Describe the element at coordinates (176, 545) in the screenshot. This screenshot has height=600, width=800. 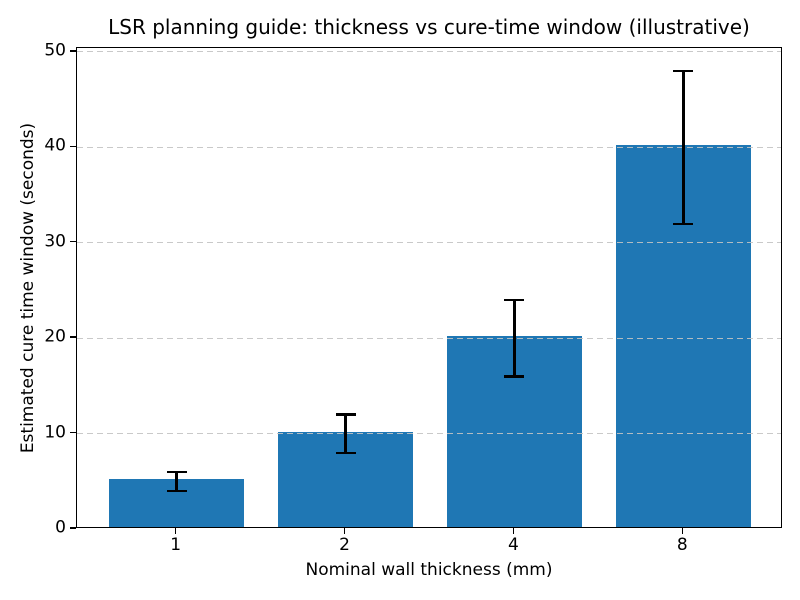
I see `x-tick-label: 1` at that location.